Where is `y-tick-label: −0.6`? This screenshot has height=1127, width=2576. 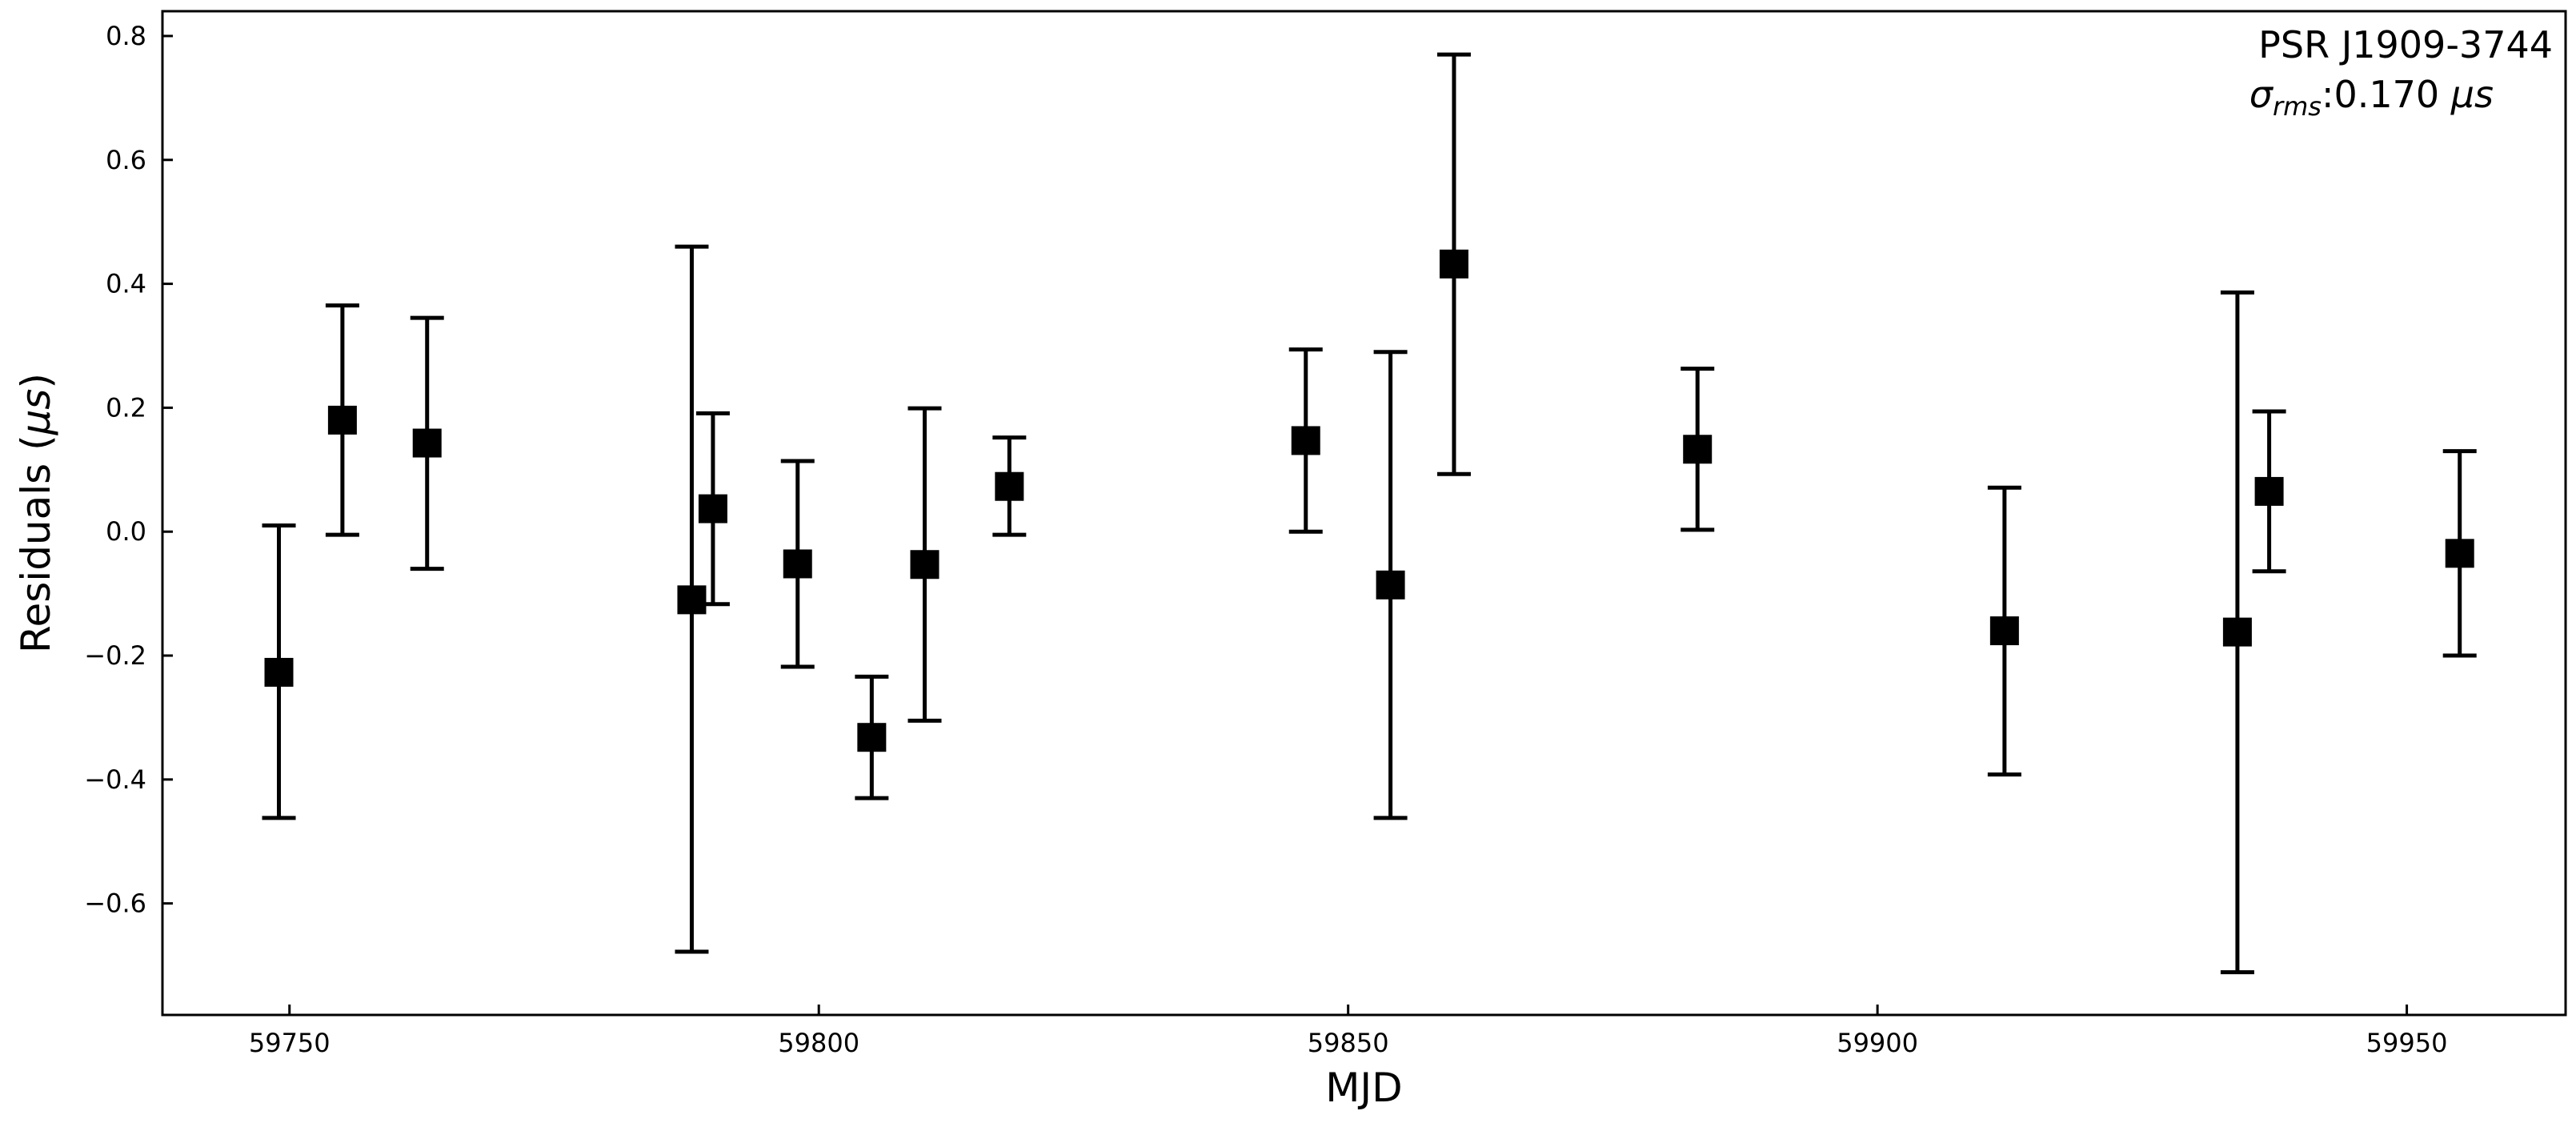 y-tick-label: −0.6 is located at coordinates (115, 904).